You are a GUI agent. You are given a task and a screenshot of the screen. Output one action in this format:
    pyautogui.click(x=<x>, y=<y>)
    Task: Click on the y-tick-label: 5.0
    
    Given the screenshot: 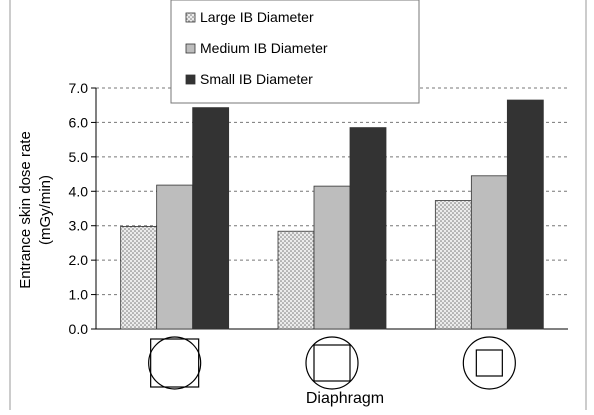 What is the action you would take?
    pyautogui.click(x=79, y=157)
    